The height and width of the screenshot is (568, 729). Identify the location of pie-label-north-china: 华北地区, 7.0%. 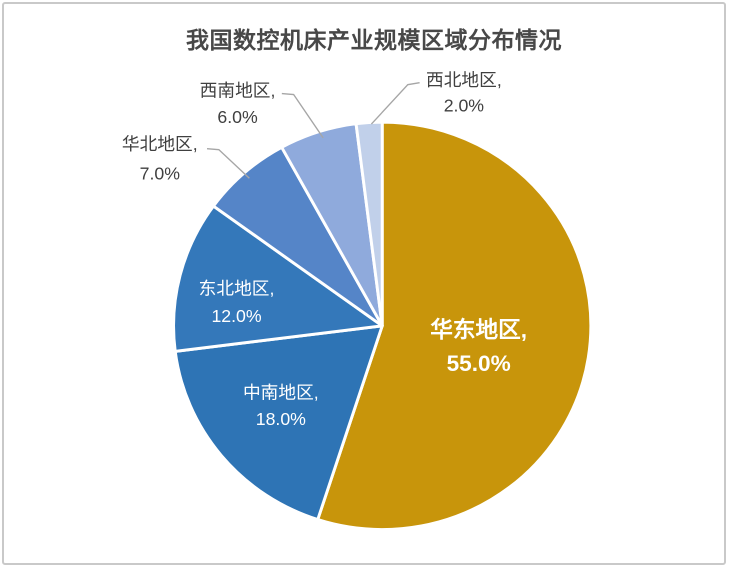
(160, 159).